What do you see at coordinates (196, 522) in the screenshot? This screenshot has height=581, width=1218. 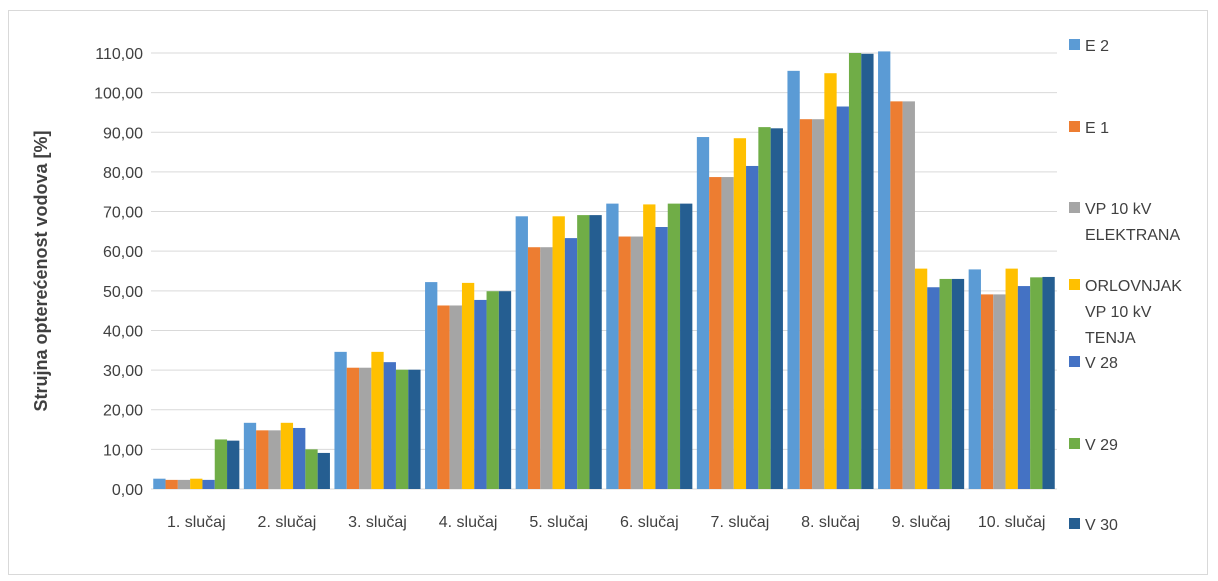 I see `x-tick-label: 1. slučaj` at bounding box center [196, 522].